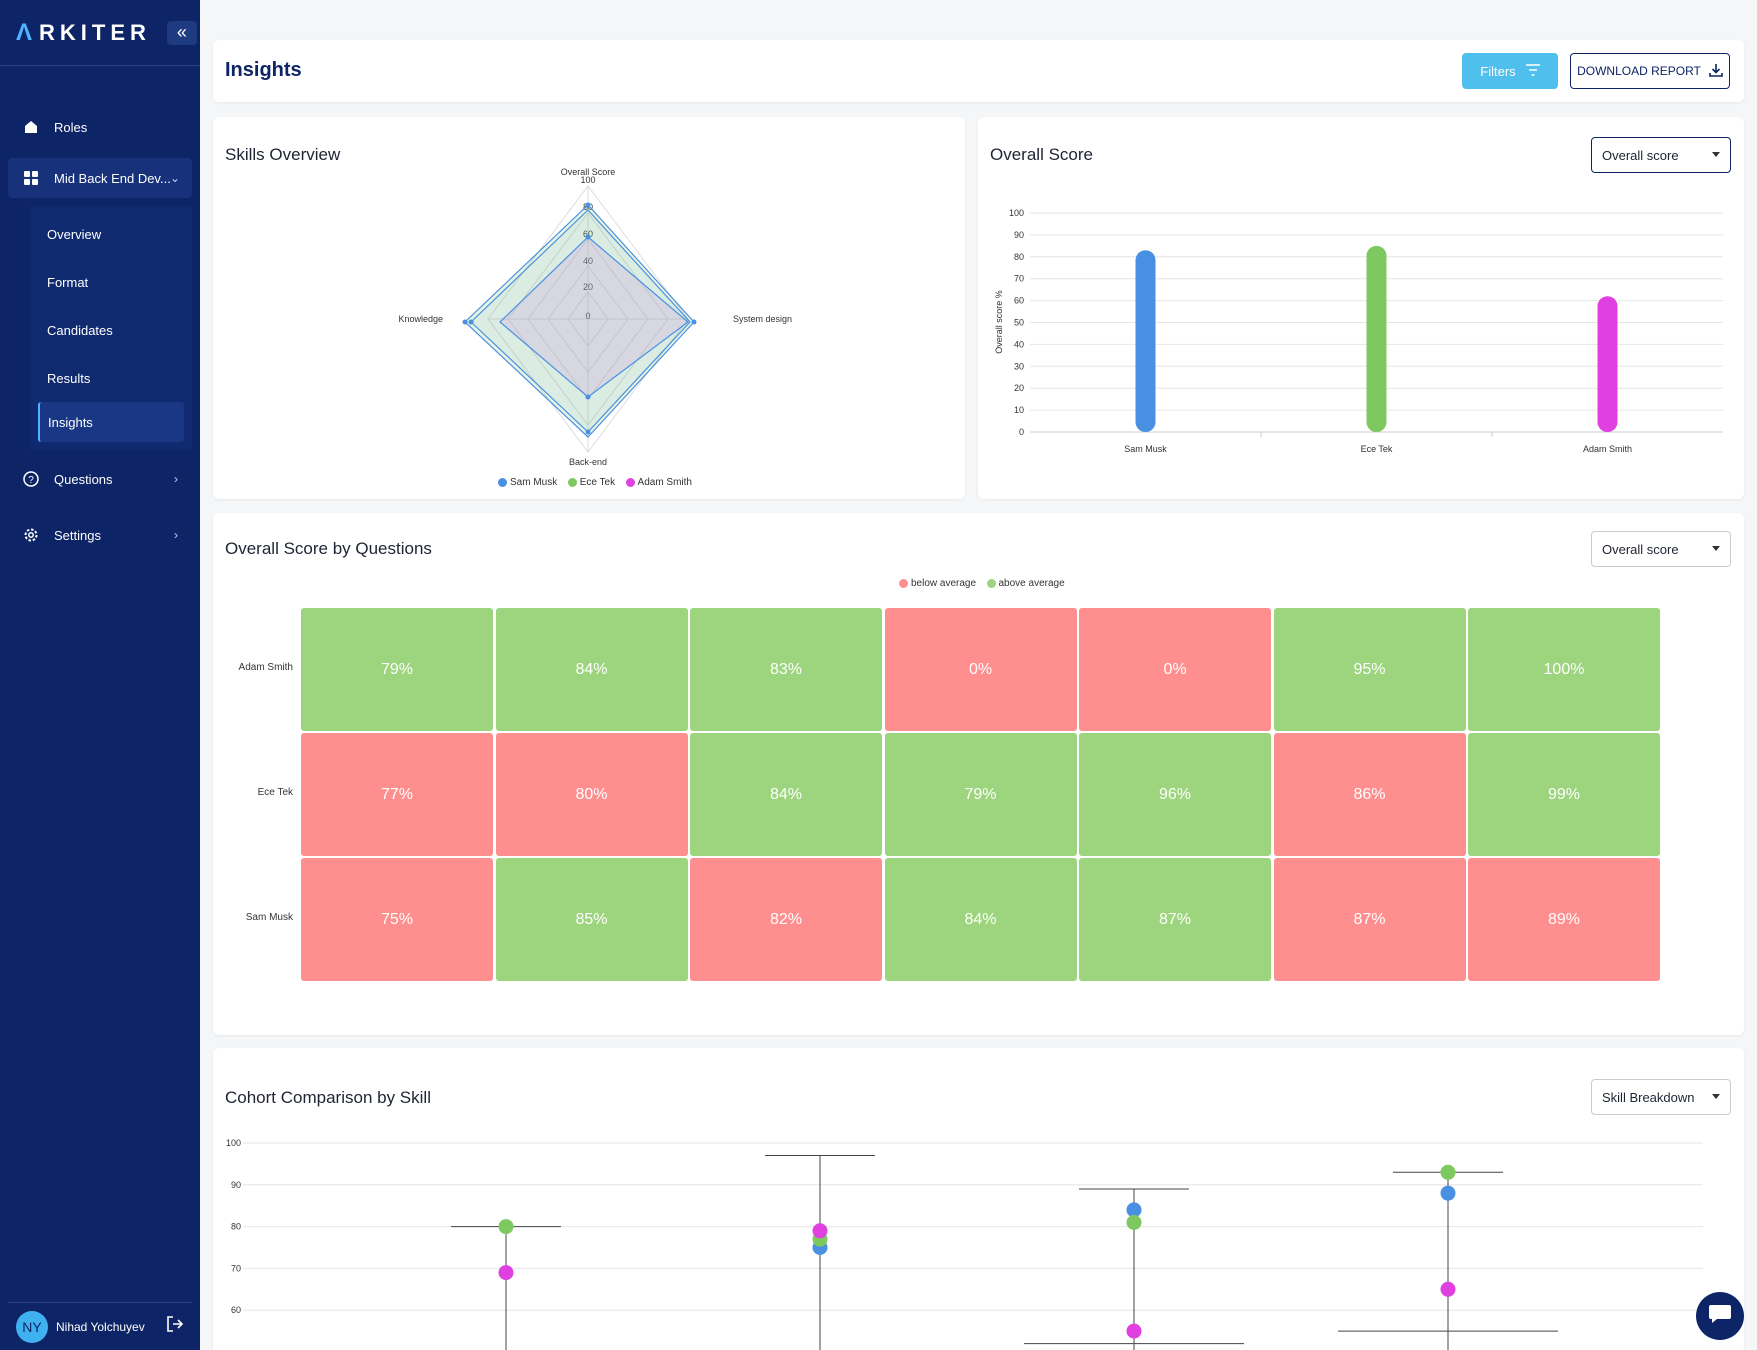 This screenshot has width=1757, height=1350. Describe the element at coordinates (1376, 338) in the screenshot. I see `bar-ece-tek` at that location.